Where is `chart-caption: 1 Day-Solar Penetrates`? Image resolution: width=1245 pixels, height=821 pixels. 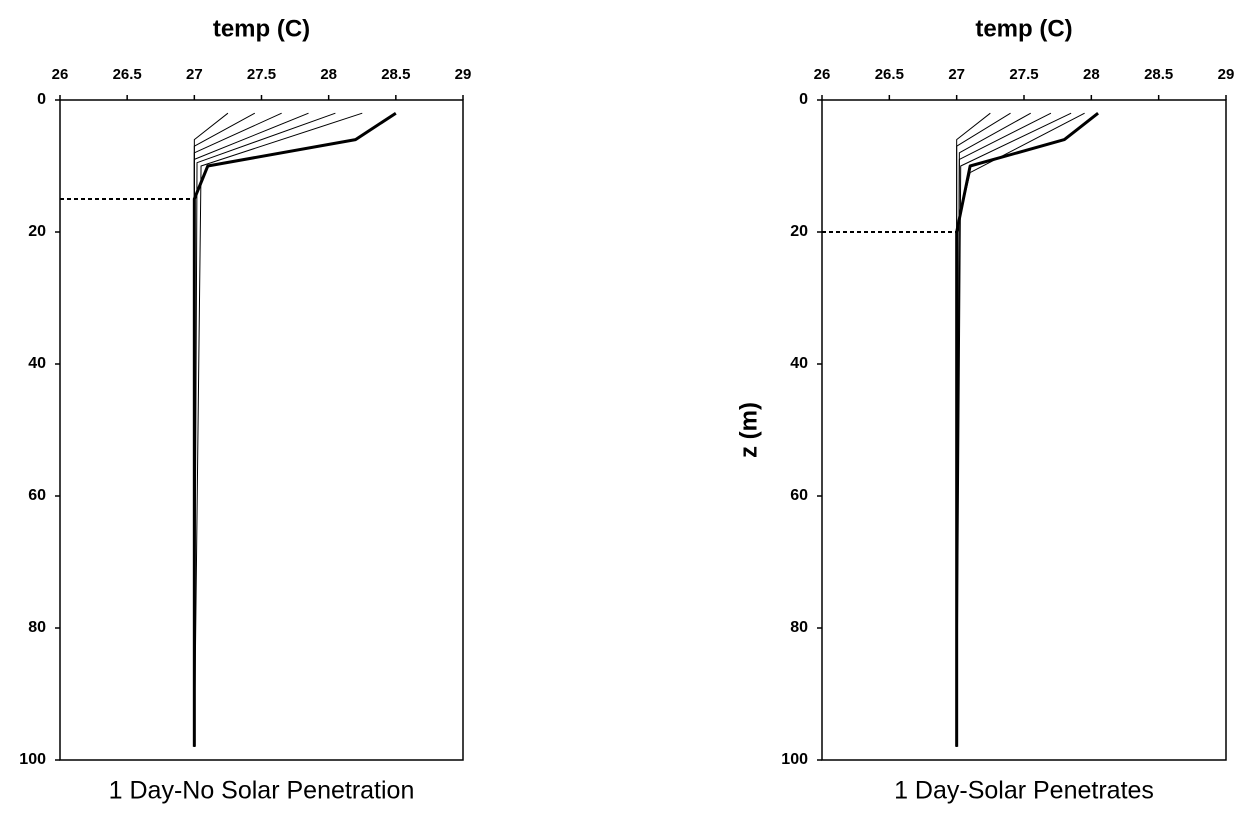
chart-caption: 1 Day-Solar Penetrates is located at coordinates (1024, 791).